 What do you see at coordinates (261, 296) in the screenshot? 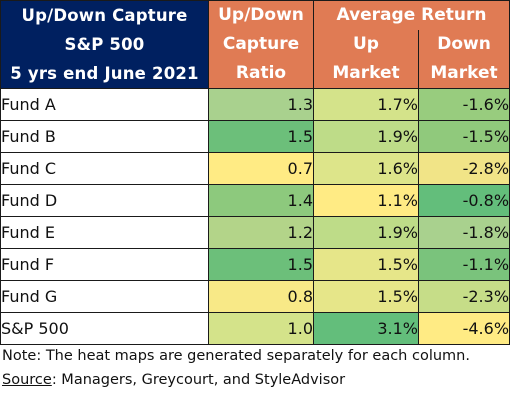
I see `capture-ratio-cell-fund-g: 0.8` at bounding box center [261, 296].